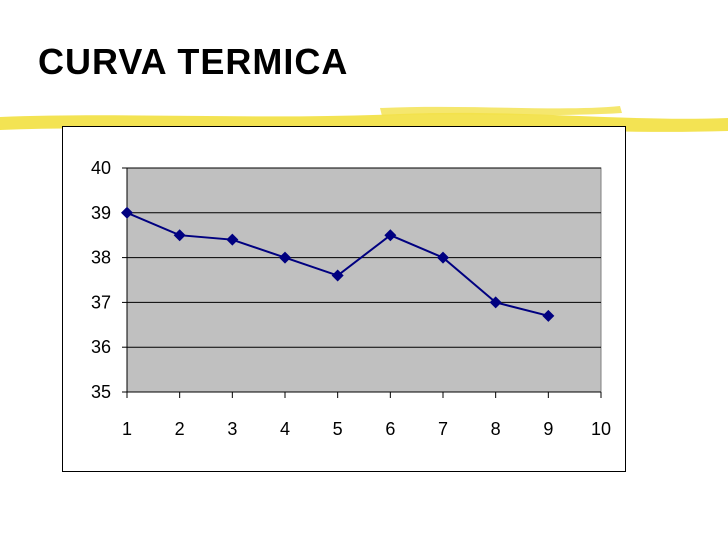 The image size is (728, 546). Describe the element at coordinates (101, 392) in the screenshot. I see `y-tick-label: 35` at that location.